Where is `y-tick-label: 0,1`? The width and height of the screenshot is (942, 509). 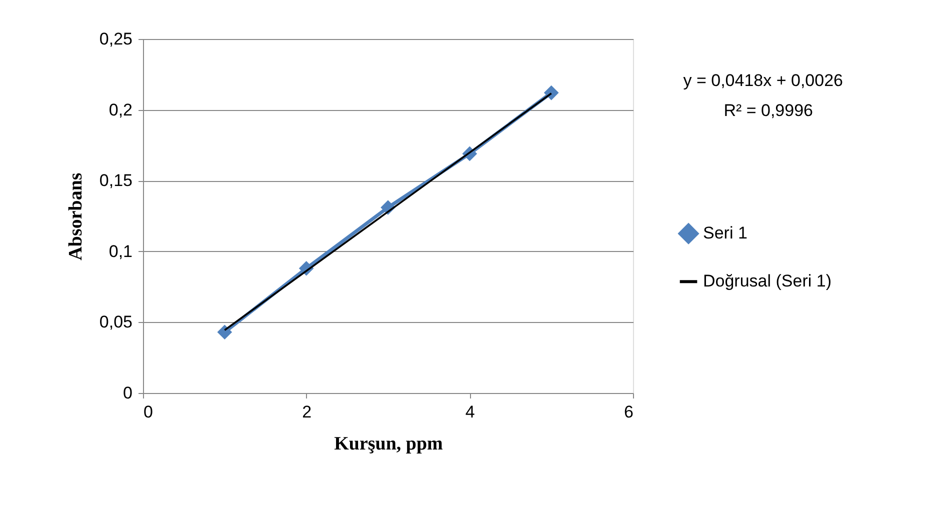 y-tick-label: 0,1 is located at coordinates (120, 251).